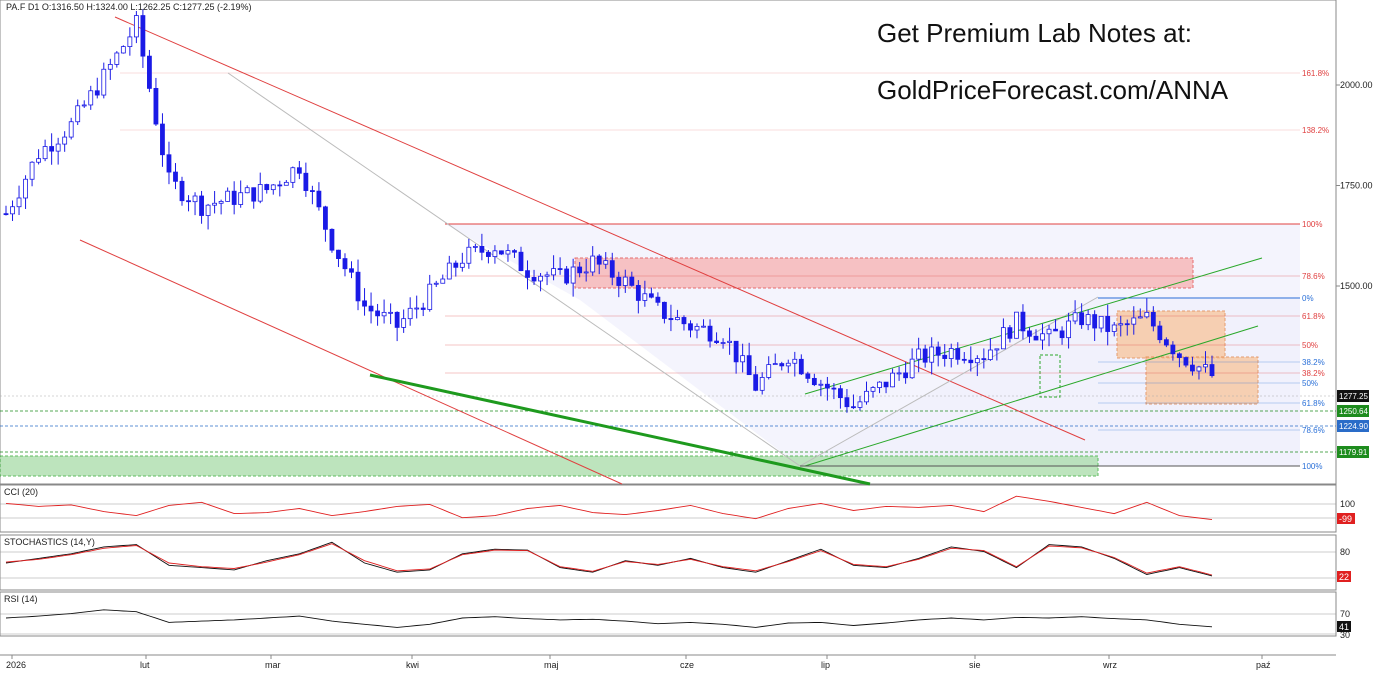  Describe the element at coordinates (1312, 224) in the screenshot. I see `fib-upper-label: 100%` at that location.